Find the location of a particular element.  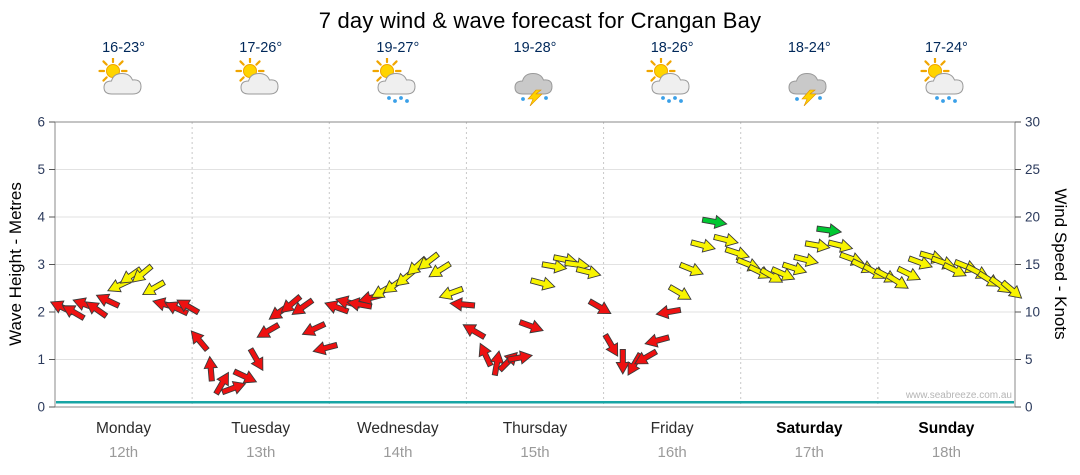

right-axis-tick-label: 25 is located at coordinates (1032, 169).